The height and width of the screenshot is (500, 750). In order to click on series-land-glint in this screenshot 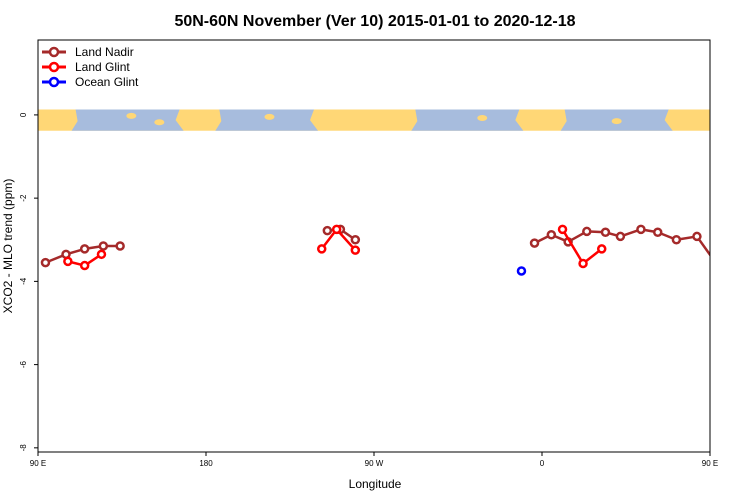, I will do `click(406, 247)`.